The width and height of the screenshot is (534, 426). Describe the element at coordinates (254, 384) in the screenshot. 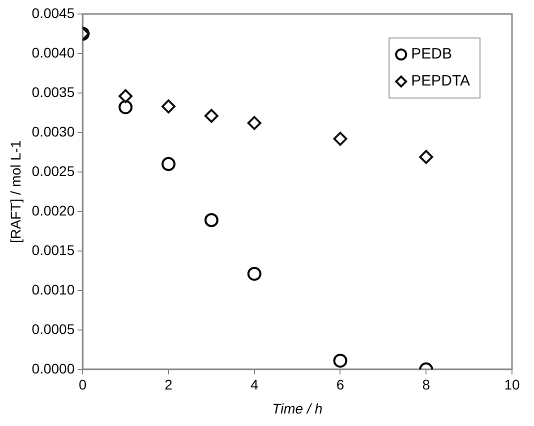

I see `x-tick-label: 4` at that location.